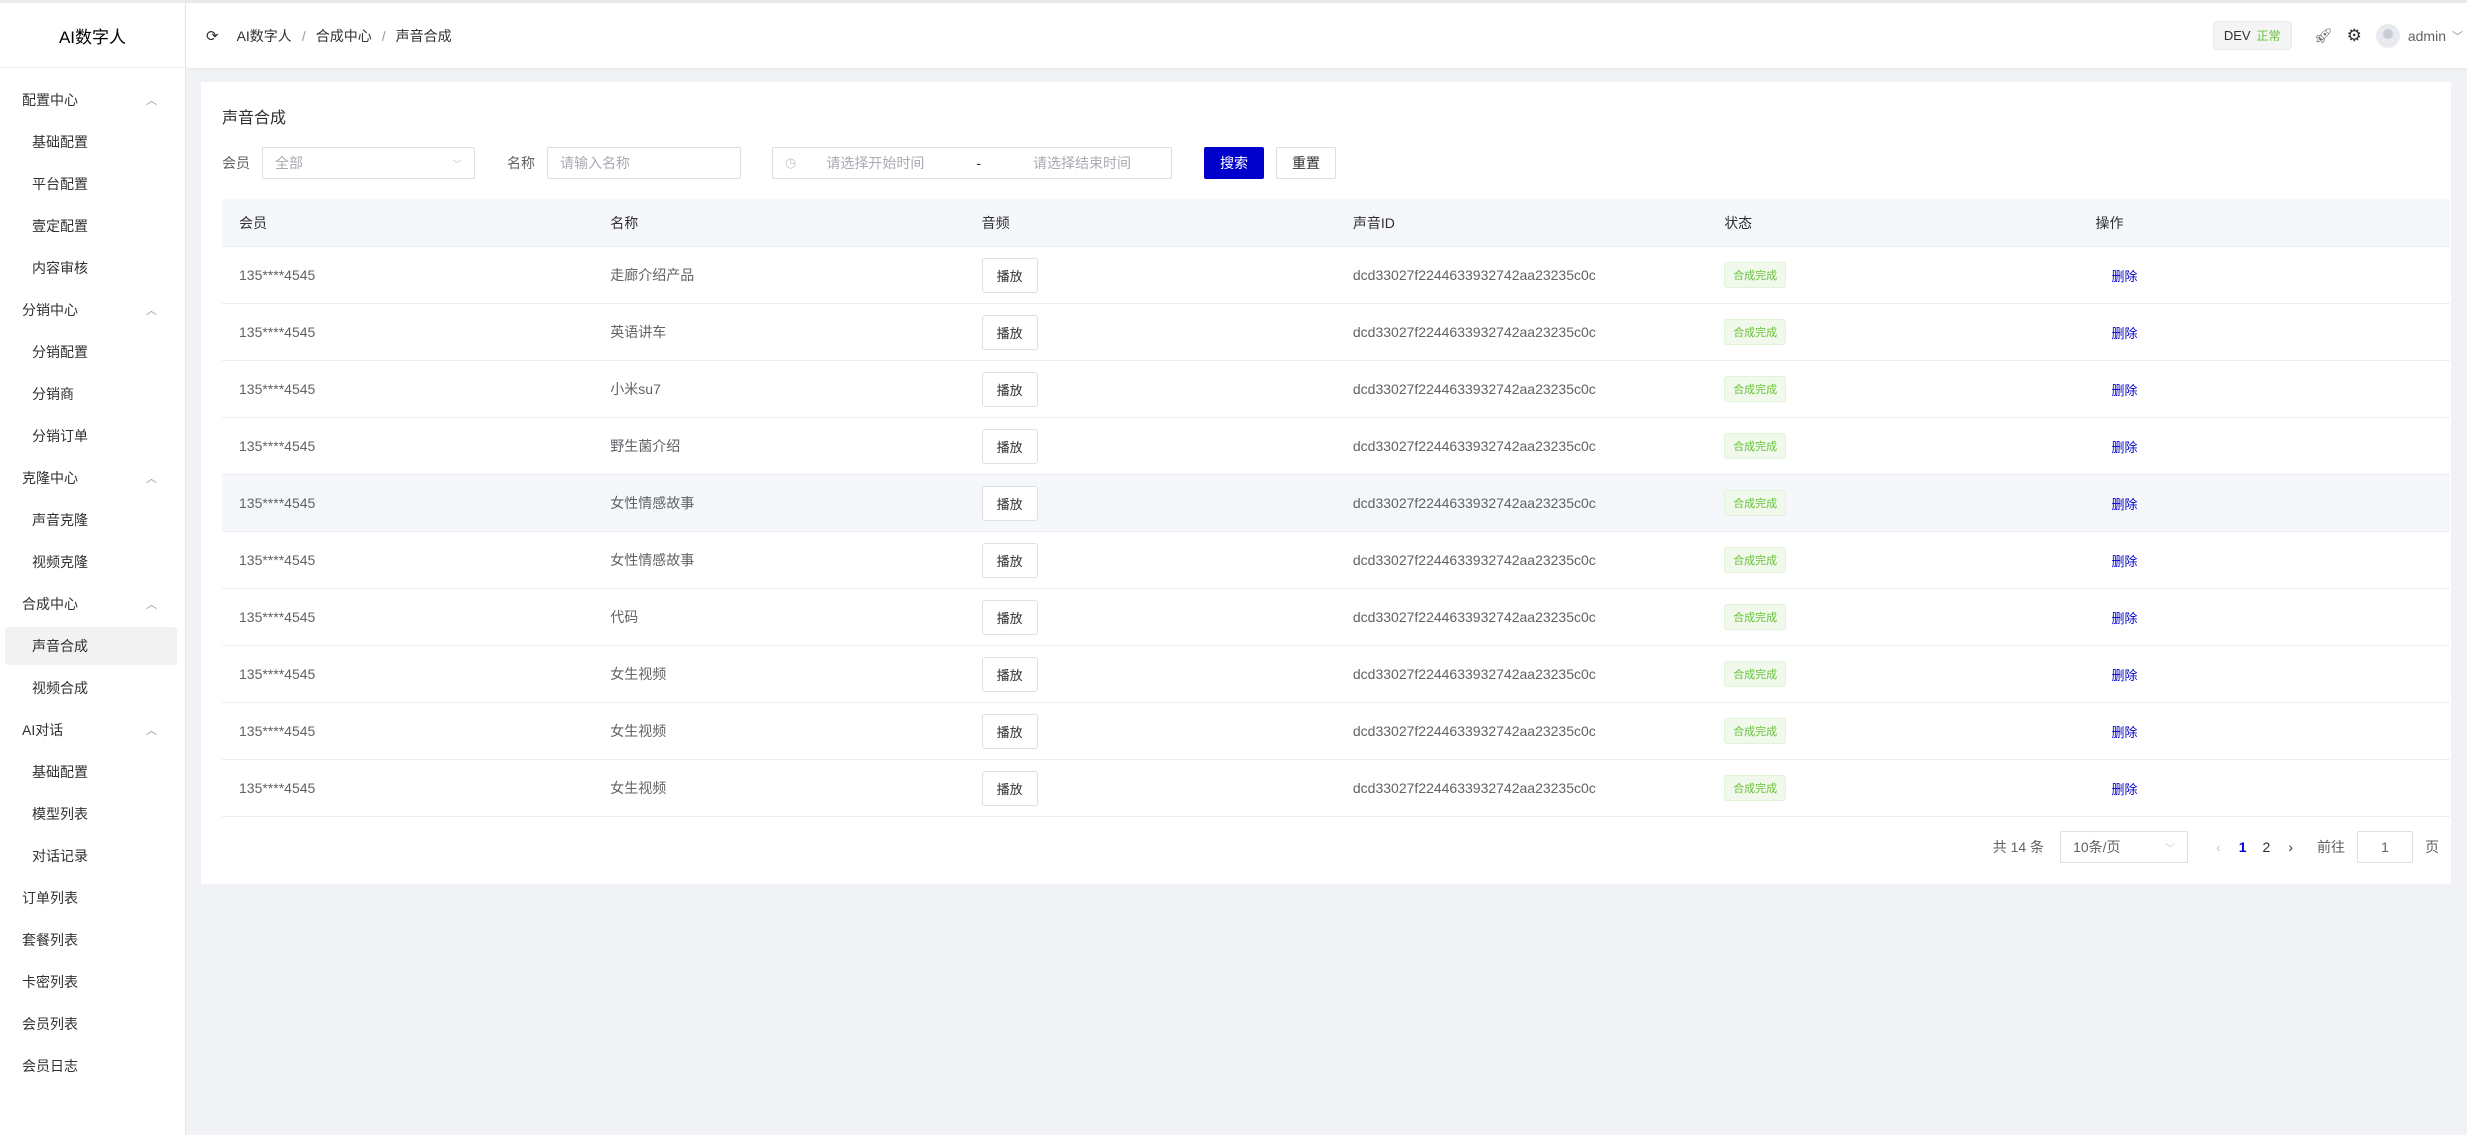 The image size is (2467, 1135). I want to click on goto-page-input: 1, so click(2385, 847).